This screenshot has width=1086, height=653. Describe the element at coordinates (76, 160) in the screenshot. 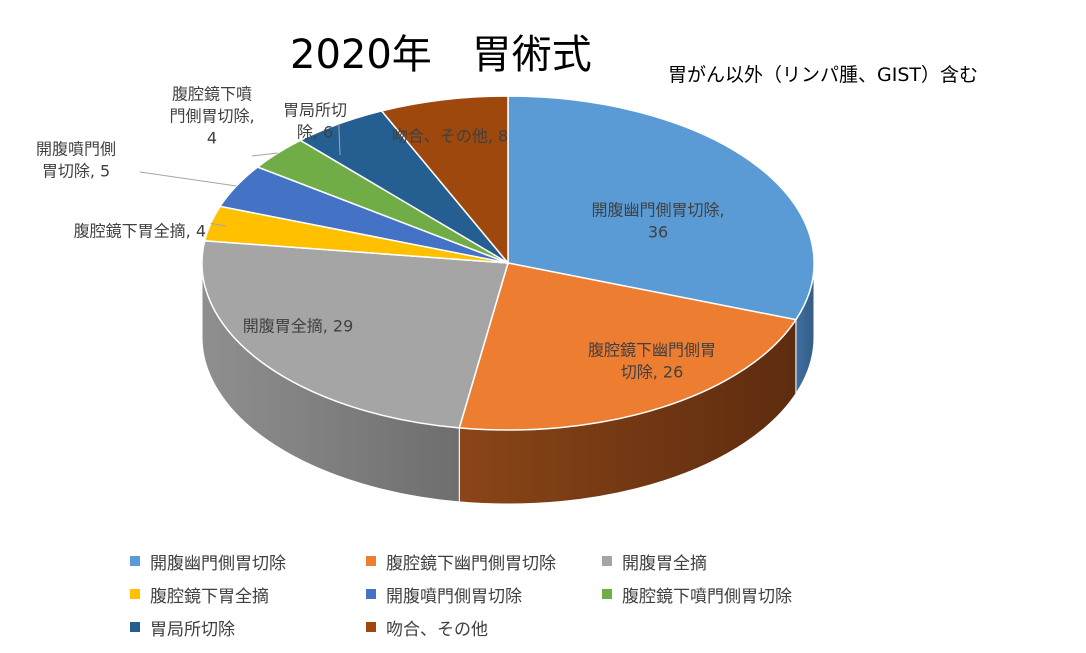

I see `data-label-5: 開腹噴門側胃切除, 5` at that location.